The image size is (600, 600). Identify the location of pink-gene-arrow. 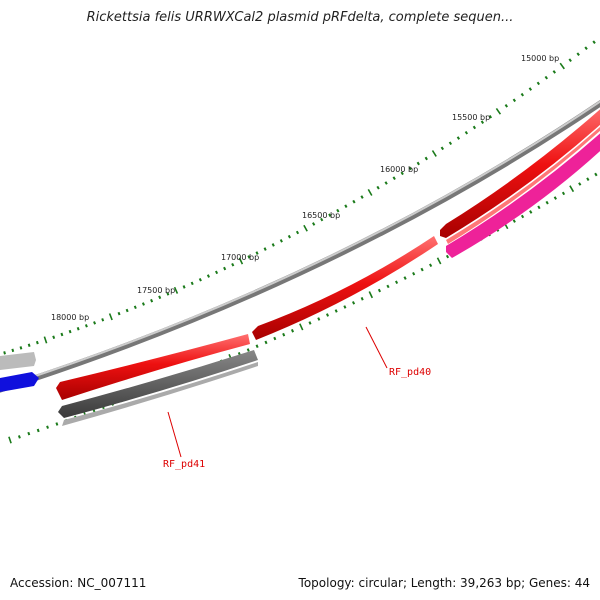
(523, 195).